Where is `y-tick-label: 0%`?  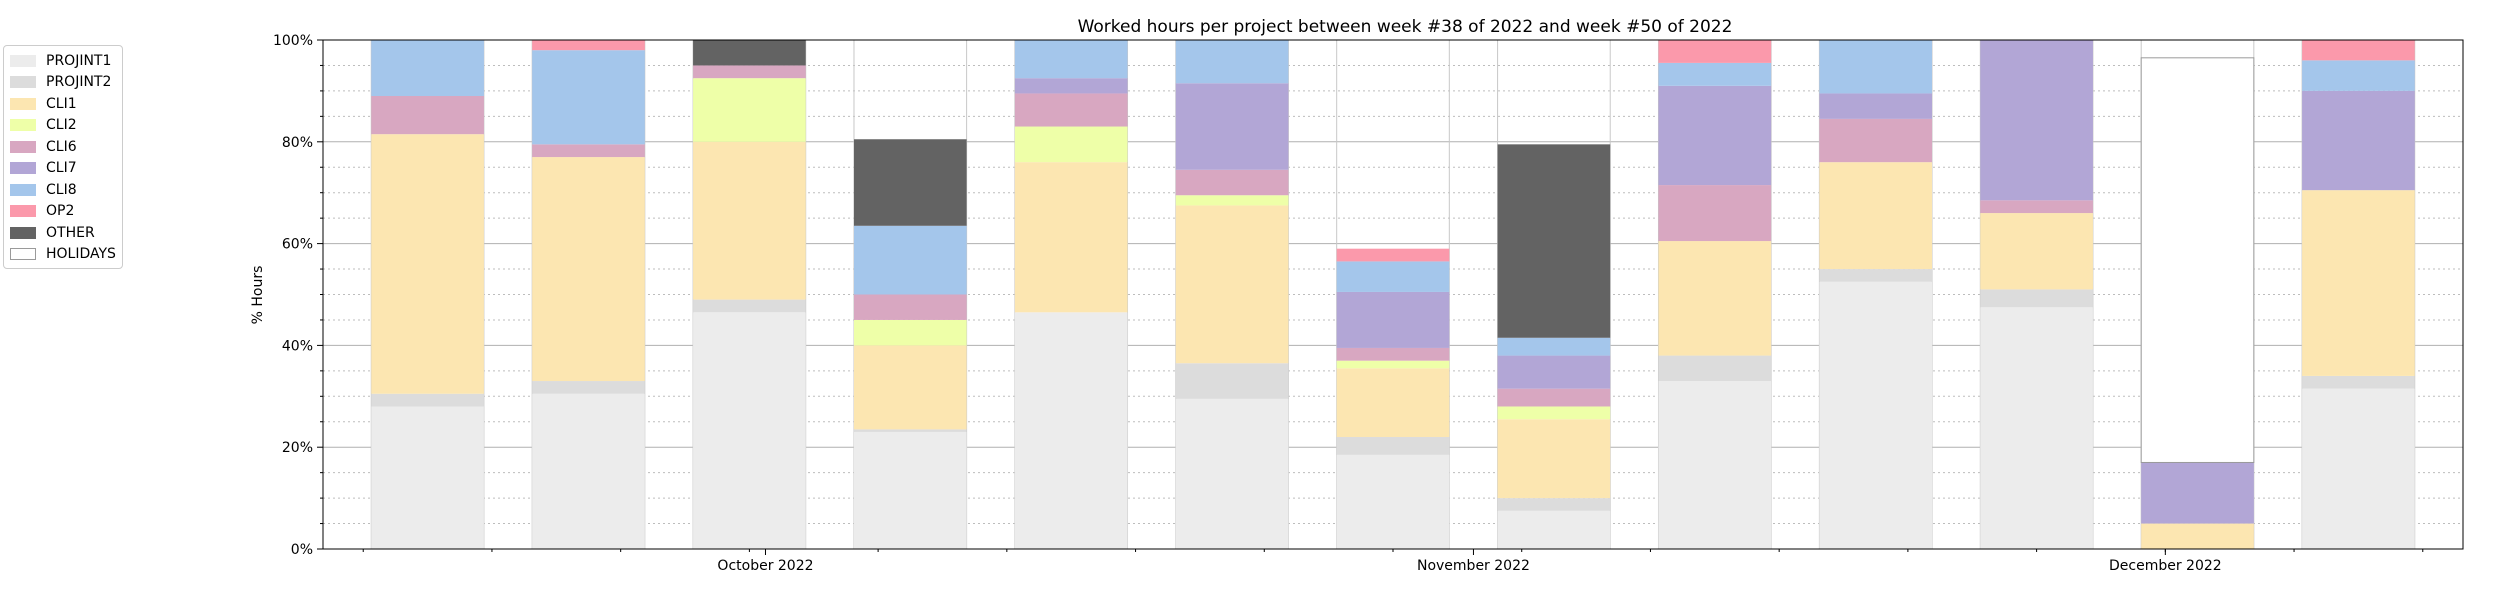
y-tick-label: 0% is located at coordinates (302, 550).